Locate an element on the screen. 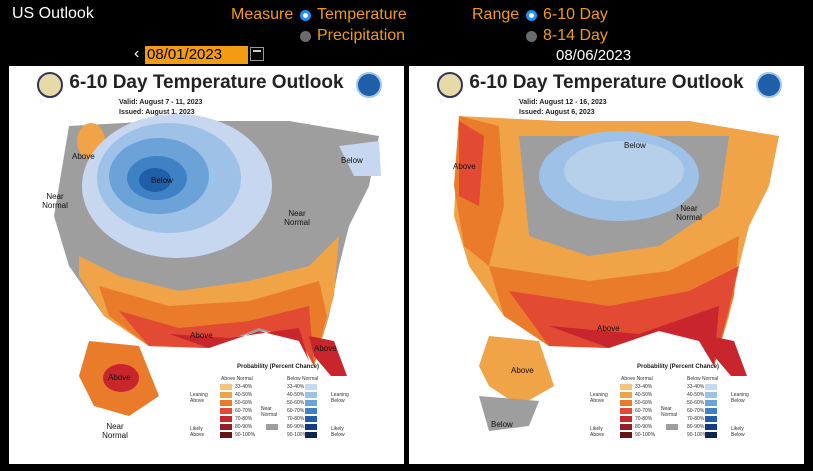 The width and height of the screenshot is (813, 471). valid-dates: Valid: August 7 - 11, 2023 is located at coordinates (161, 102).